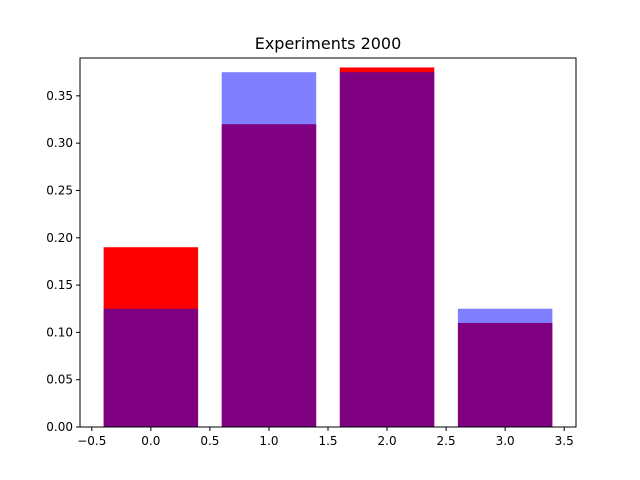 This screenshot has width=640, height=480. Describe the element at coordinates (59, 238) in the screenshot. I see `y-tick-label: 0.20` at that location.